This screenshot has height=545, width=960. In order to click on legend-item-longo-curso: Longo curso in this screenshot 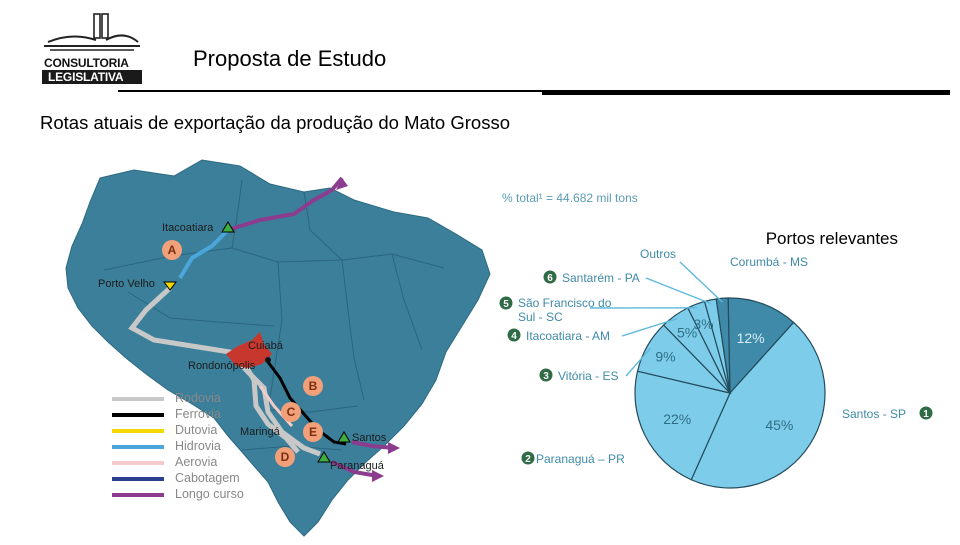, I will do `click(192, 495)`.